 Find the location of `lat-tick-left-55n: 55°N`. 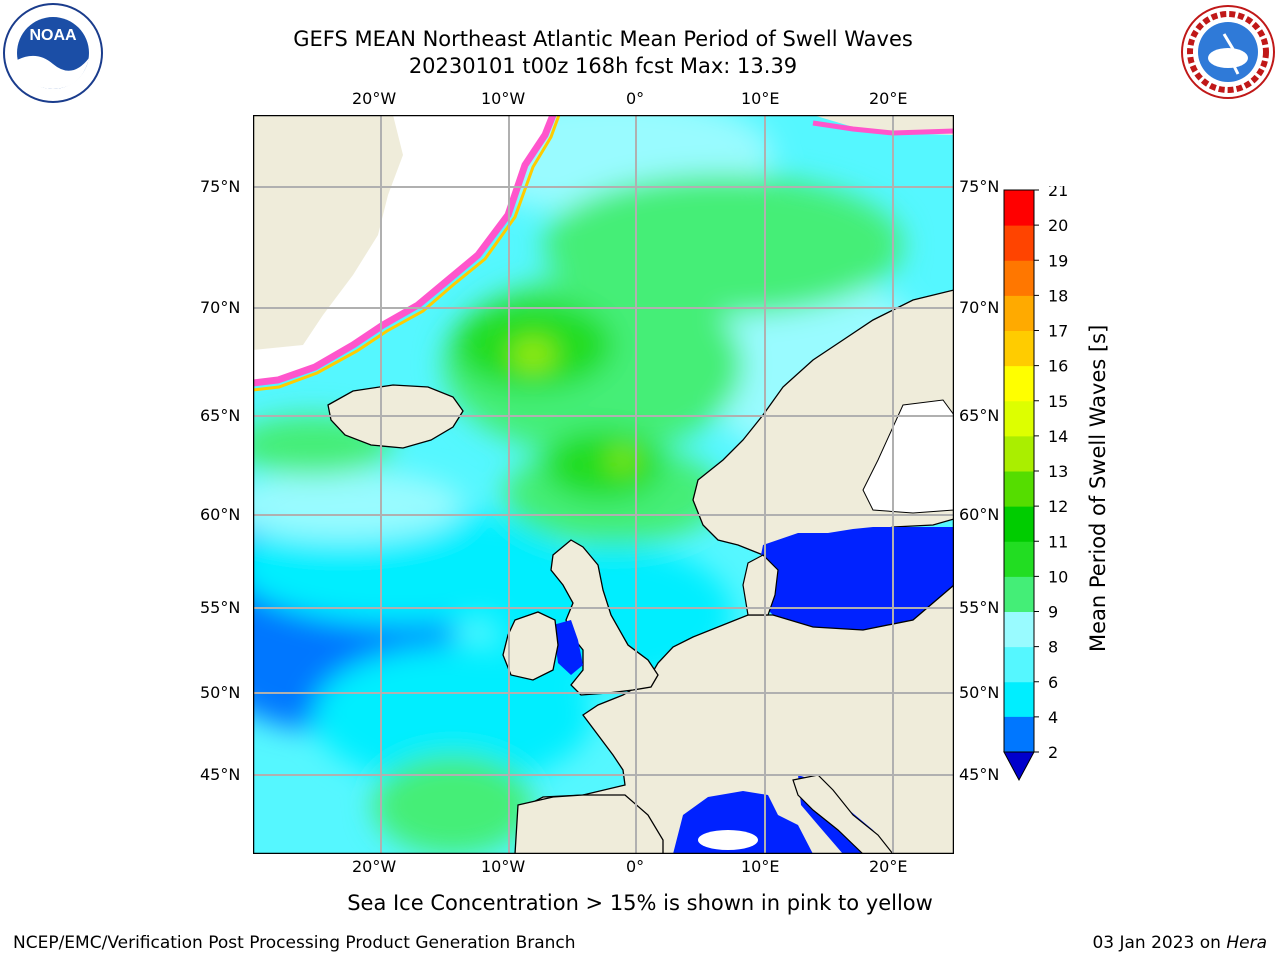

lat-tick-left-55n: 55°N is located at coordinates (220, 607).